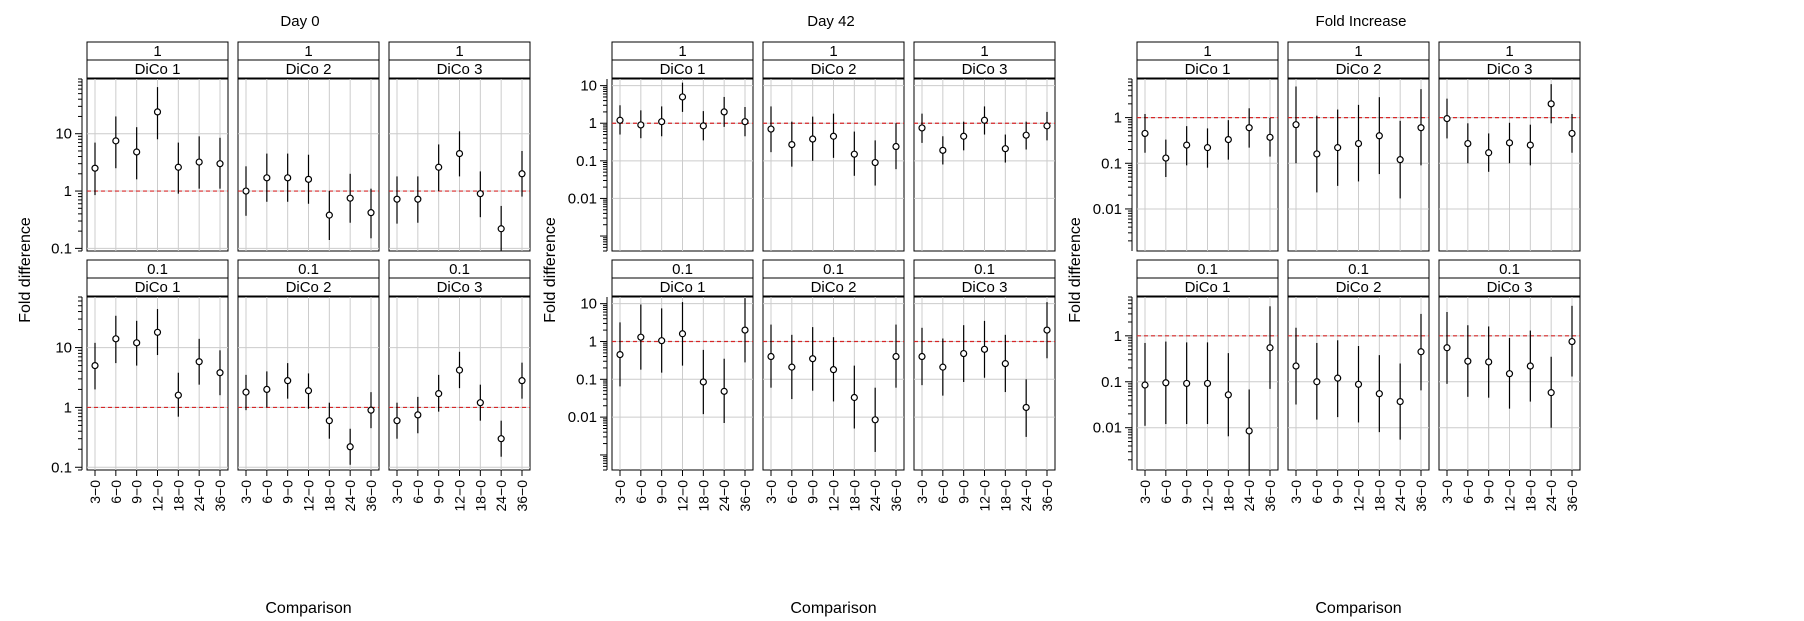 The width and height of the screenshot is (1804, 621). What do you see at coordinates (1361, 21) in the screenshot?
I see `chart-title: Fold Increase` at bounding box center [1361, 21].